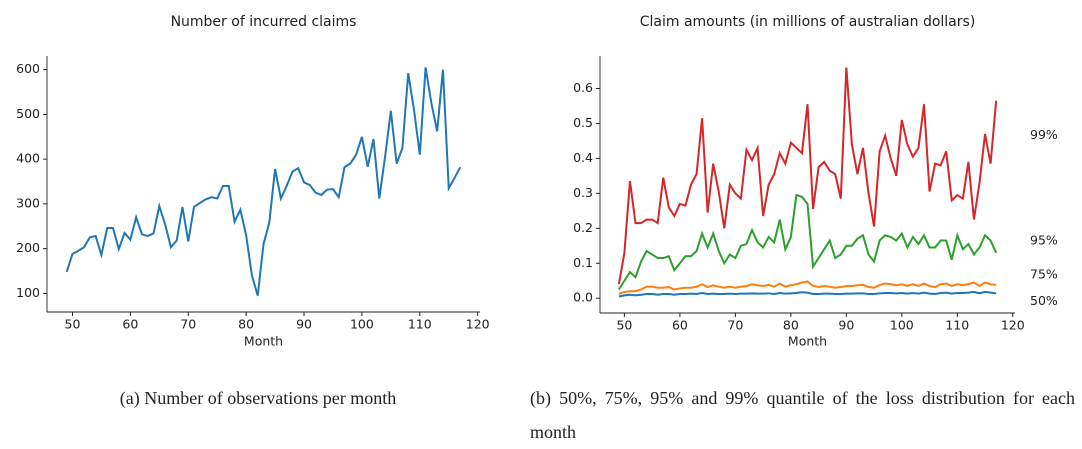  I want to click on series-label: 75%, so click(1044, 273).